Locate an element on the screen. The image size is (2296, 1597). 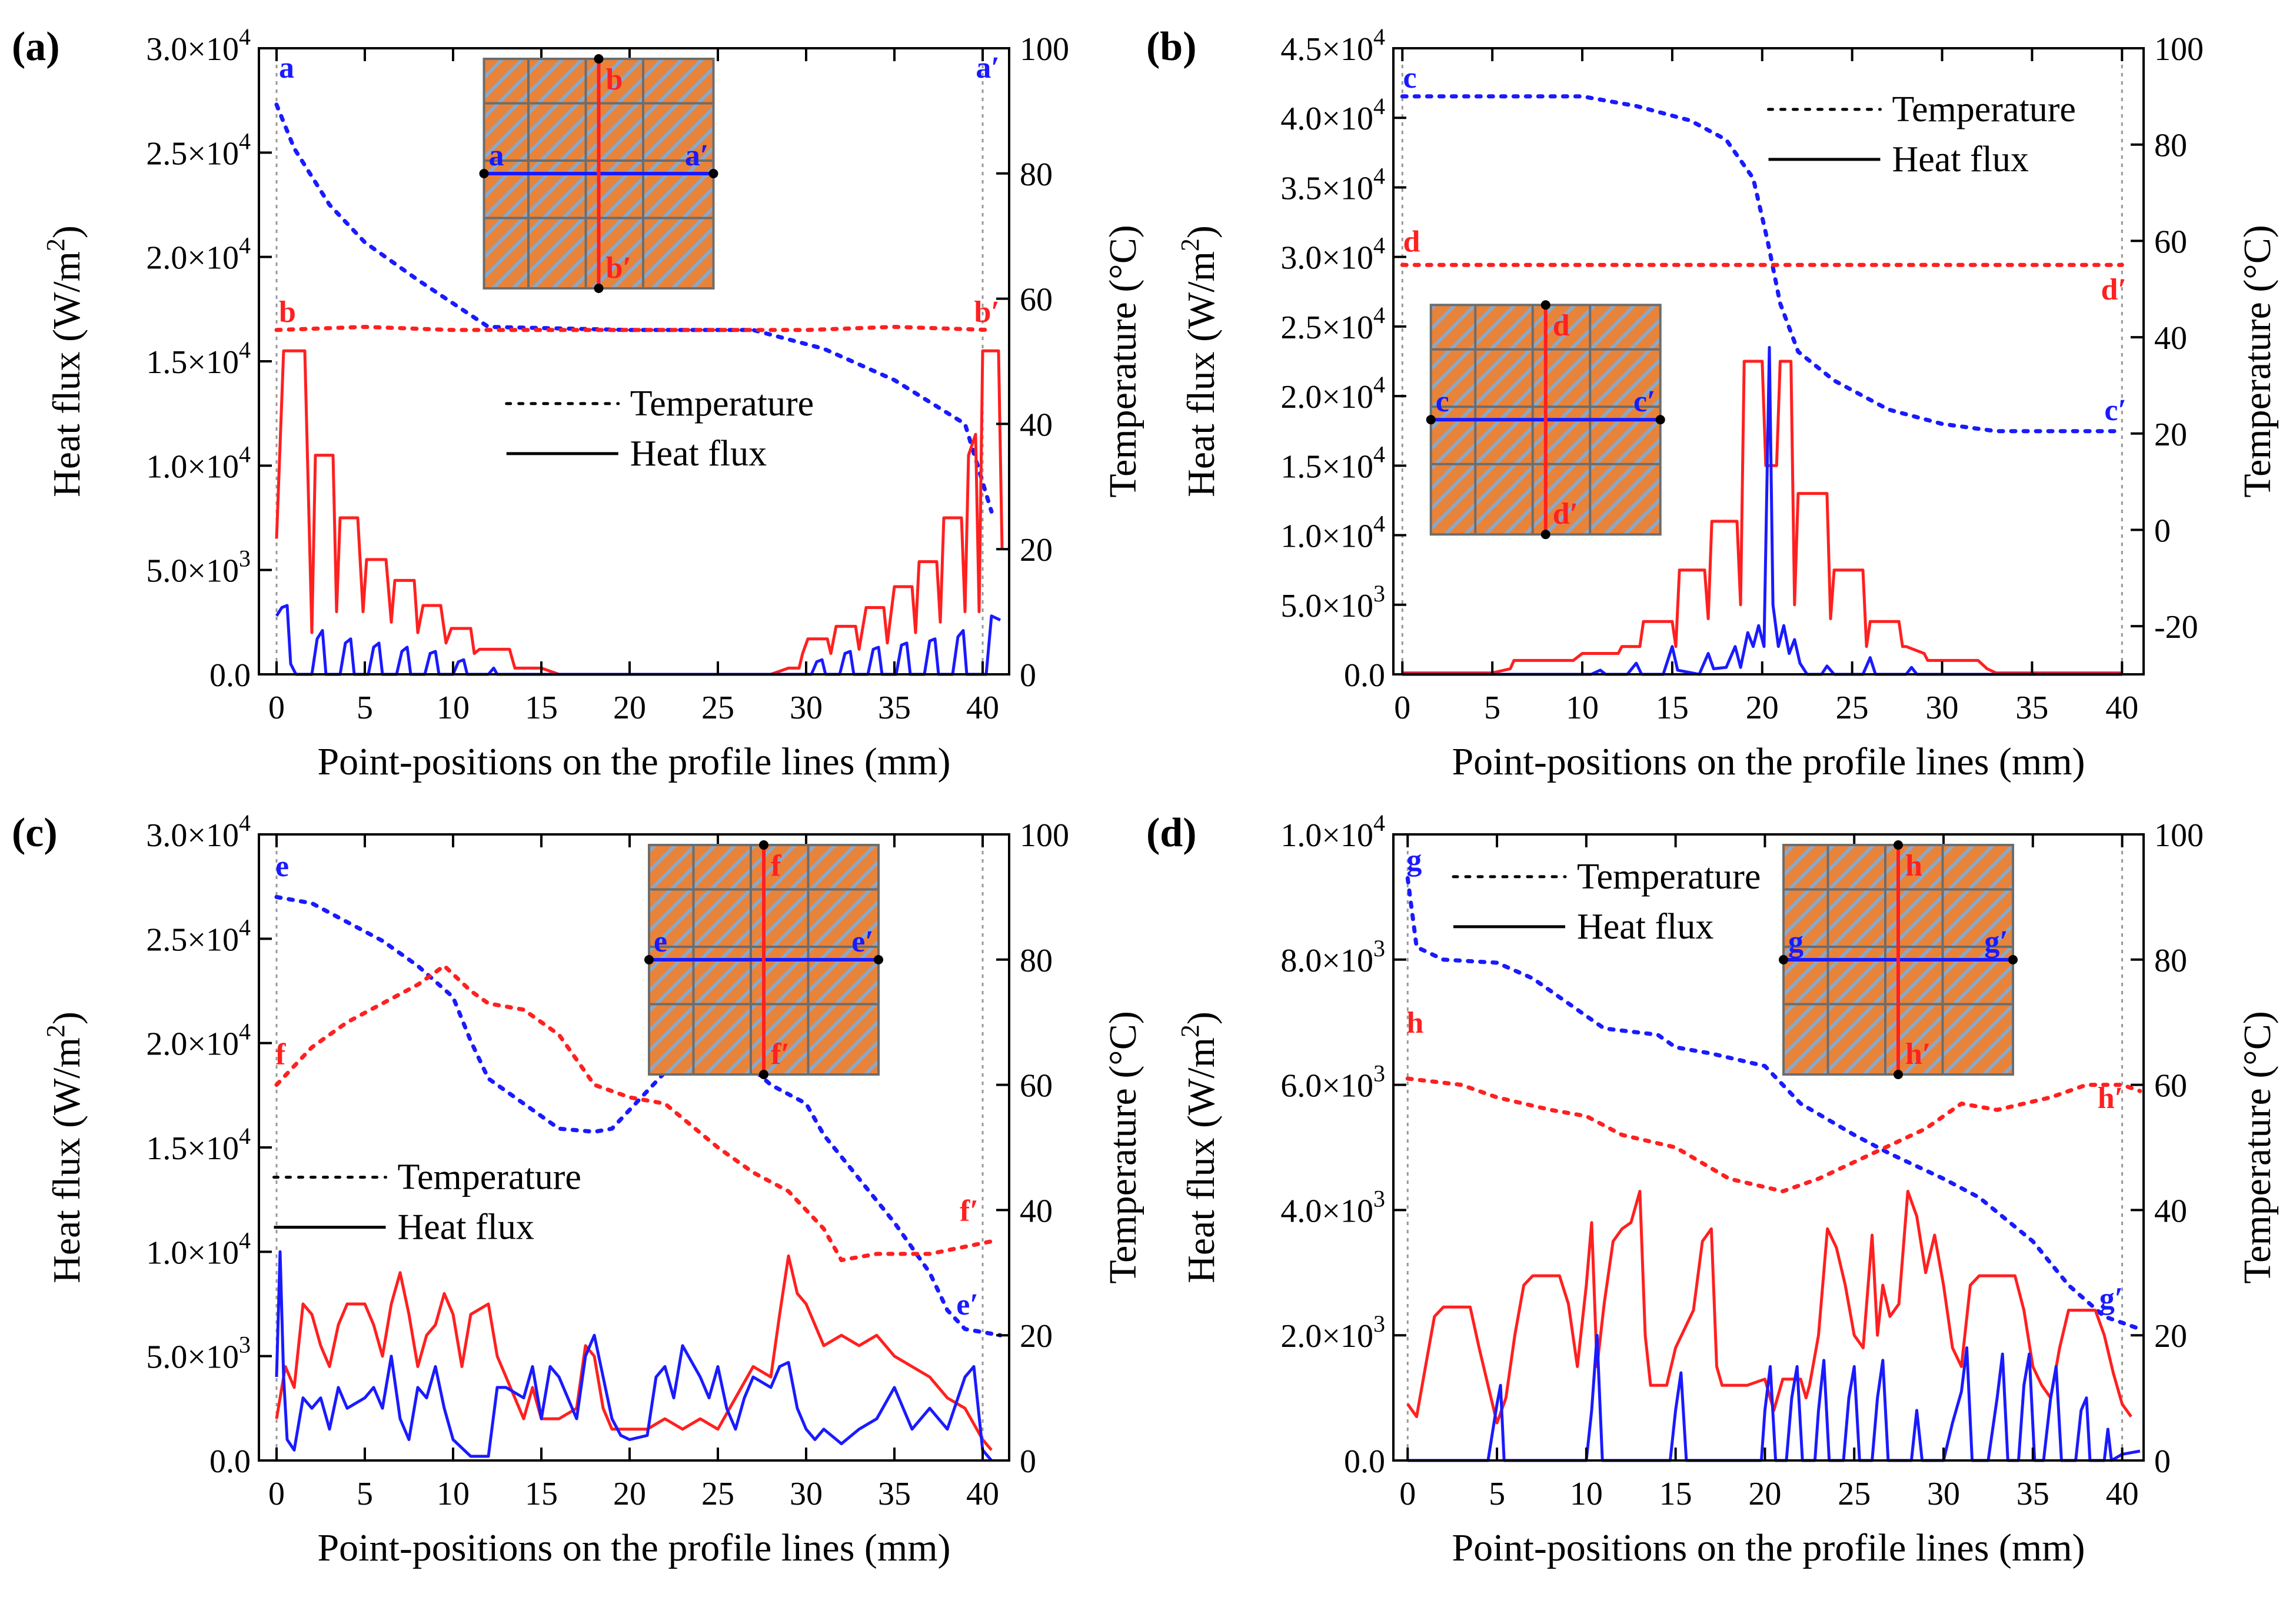
inset-label: b′ is located at coordinates (619, 268).